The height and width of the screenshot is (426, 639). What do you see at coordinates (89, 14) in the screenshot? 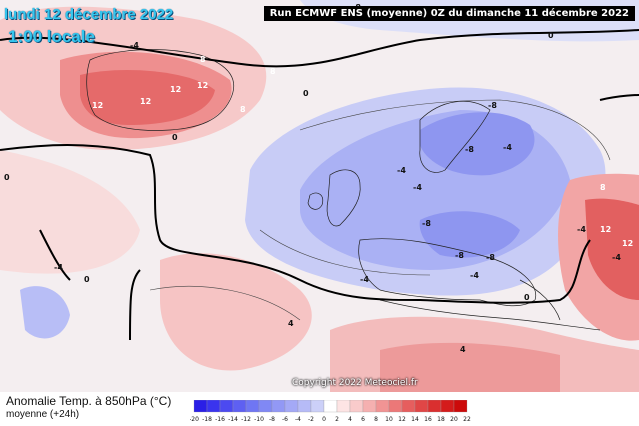
I see `forecast-date: lundi 12 décembre 2022` at bounding box center [89, 14].